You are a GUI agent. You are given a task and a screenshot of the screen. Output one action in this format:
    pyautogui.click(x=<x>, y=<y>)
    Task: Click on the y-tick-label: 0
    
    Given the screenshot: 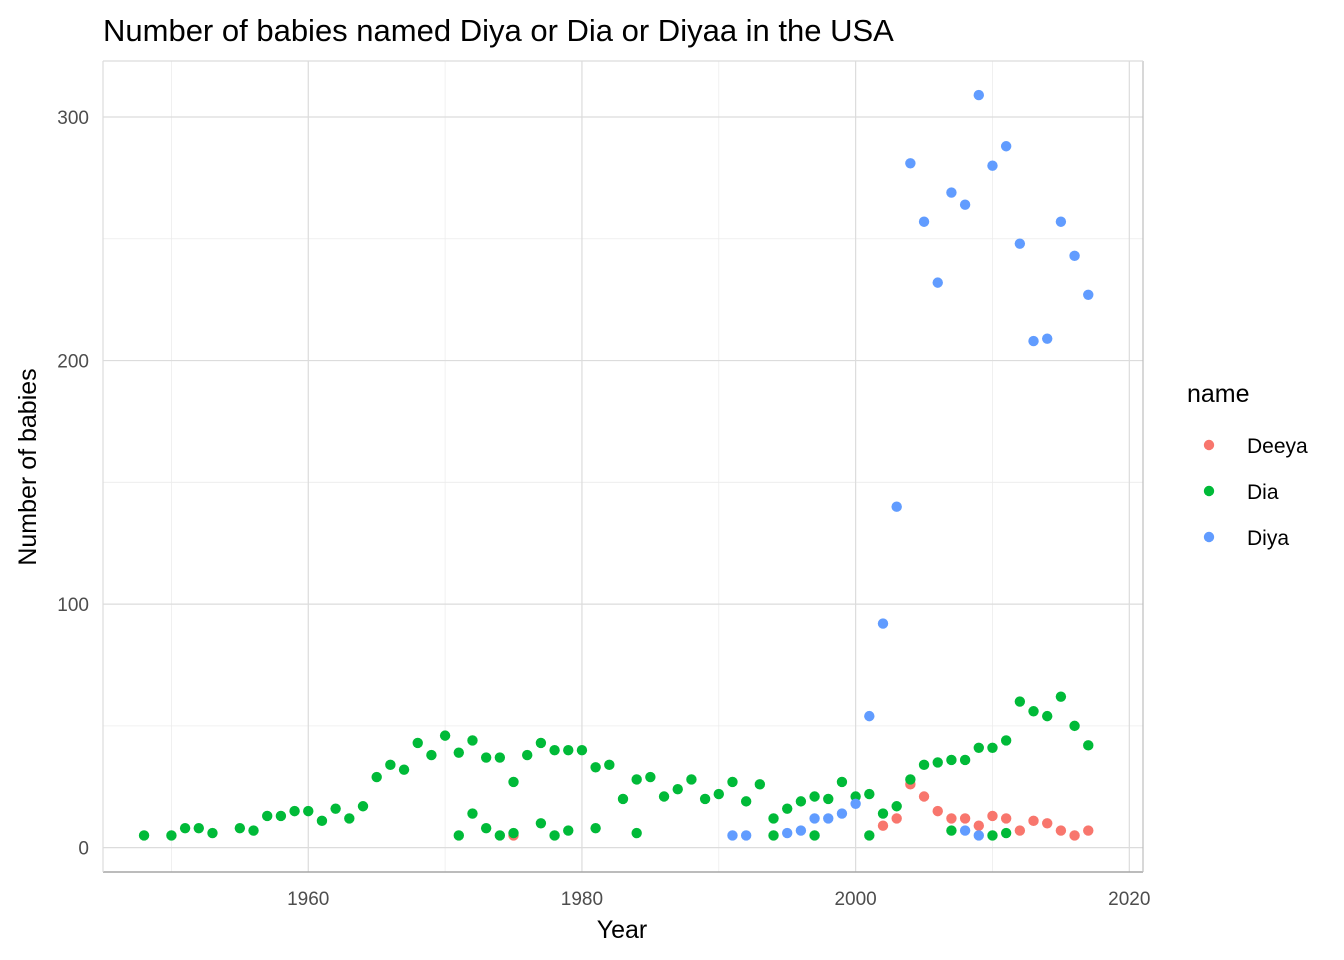 What is the action you would take?
    pyautogui.click(x=83, y=849)
    